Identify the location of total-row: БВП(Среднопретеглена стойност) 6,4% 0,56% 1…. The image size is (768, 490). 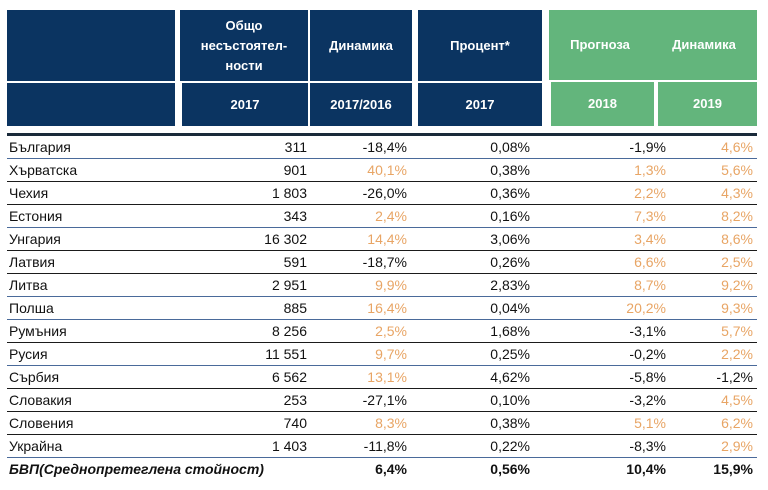
(382, 469).